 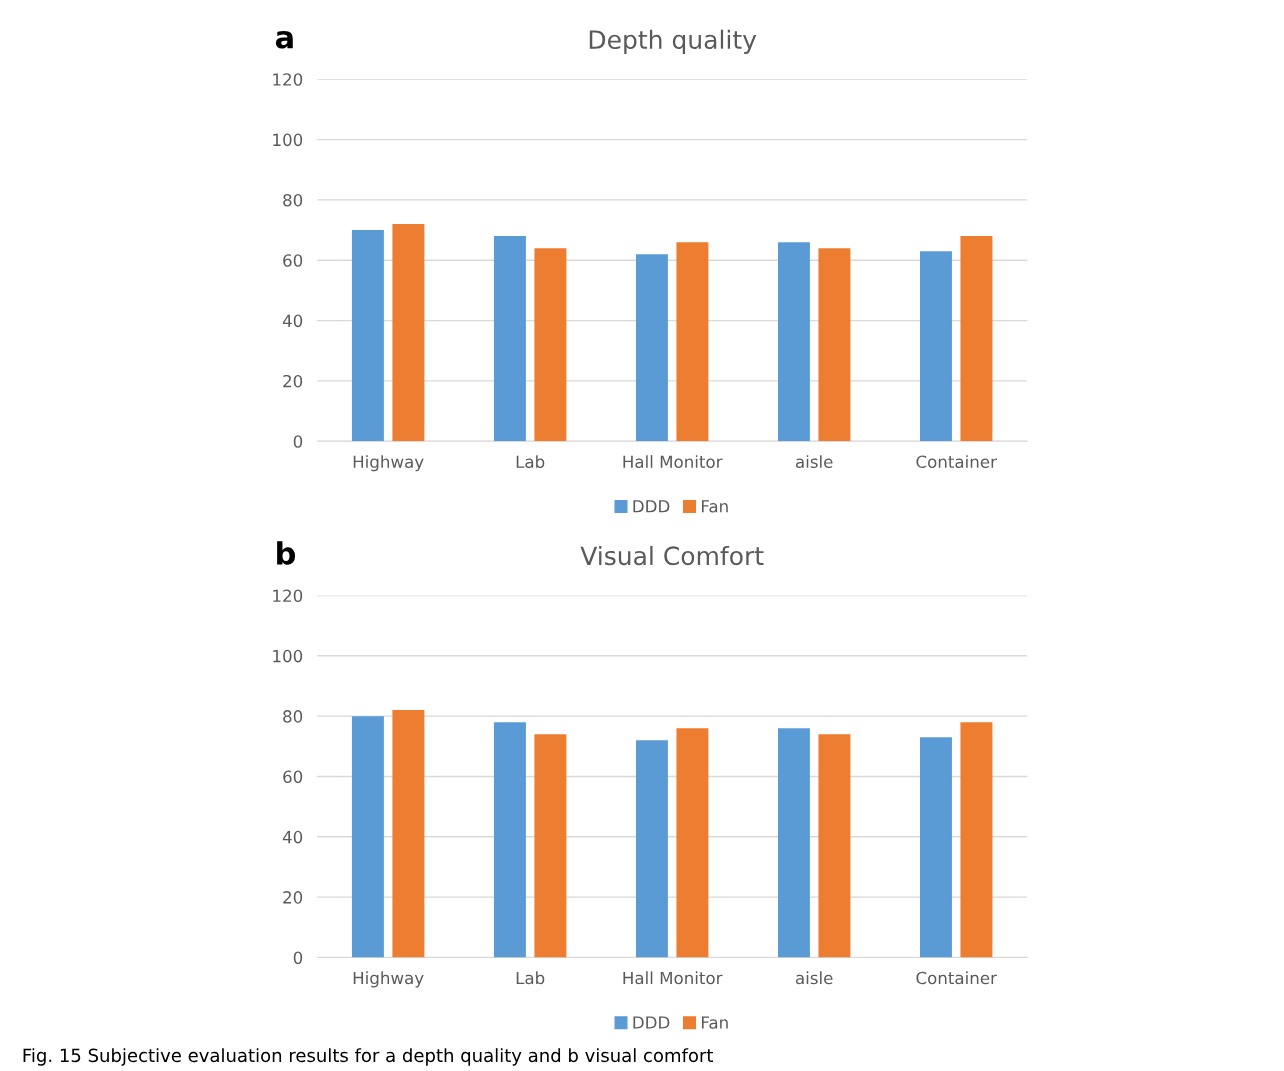 What do you see at coordinates (673, 41) in the screenshot?
I see `chart-title: Depth quality` at bounding box center [673, 41].